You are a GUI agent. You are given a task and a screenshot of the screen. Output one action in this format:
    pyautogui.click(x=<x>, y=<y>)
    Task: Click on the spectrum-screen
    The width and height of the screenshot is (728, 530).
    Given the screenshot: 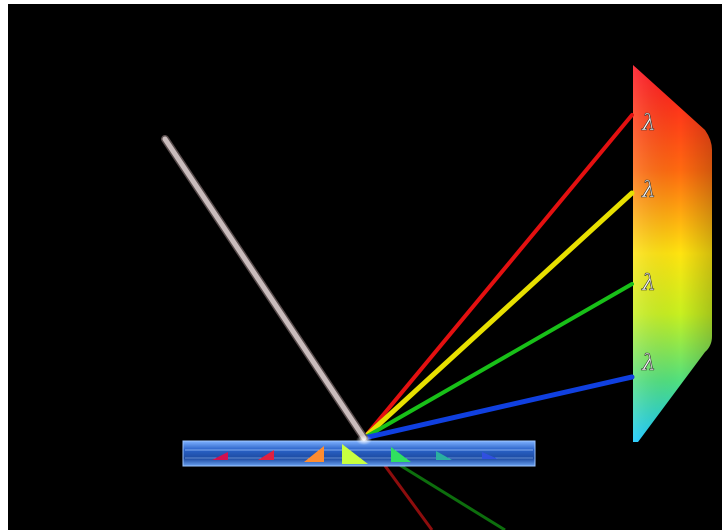 What is the action you would take?
    pyautogui.click(x=672, y=253)
    